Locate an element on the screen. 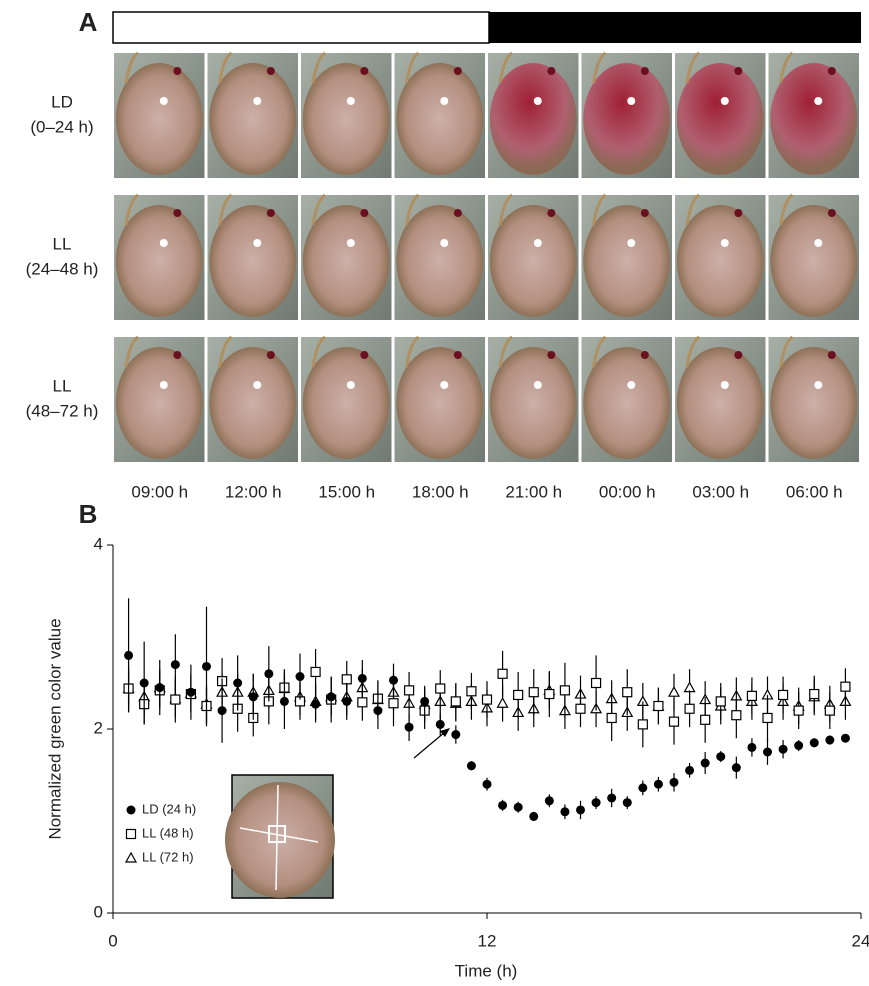  legend-marker is located at coordinates (131, 834).